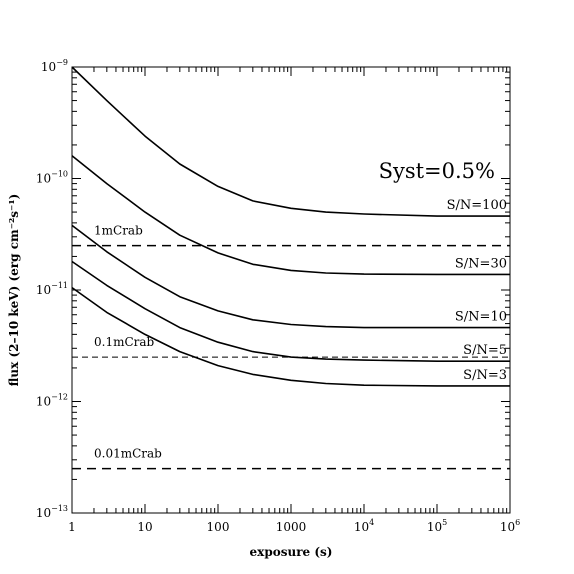 The height and width of the screenshot is (574, 574). I want to click on x-tick-label: 1, so click(72, 527).